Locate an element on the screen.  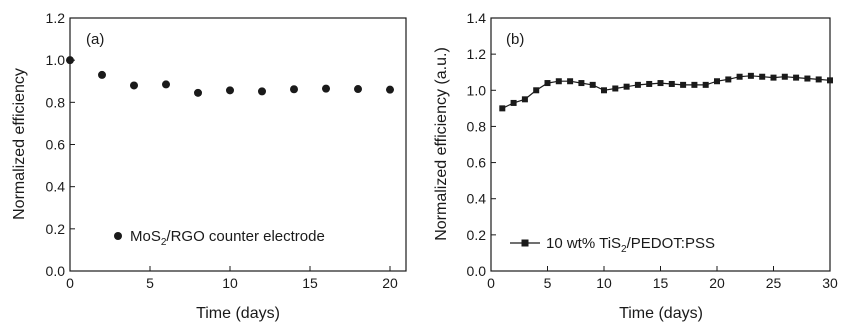
legend-a: MoS2/RGO counter electrode is located at coordinates (219, 238).